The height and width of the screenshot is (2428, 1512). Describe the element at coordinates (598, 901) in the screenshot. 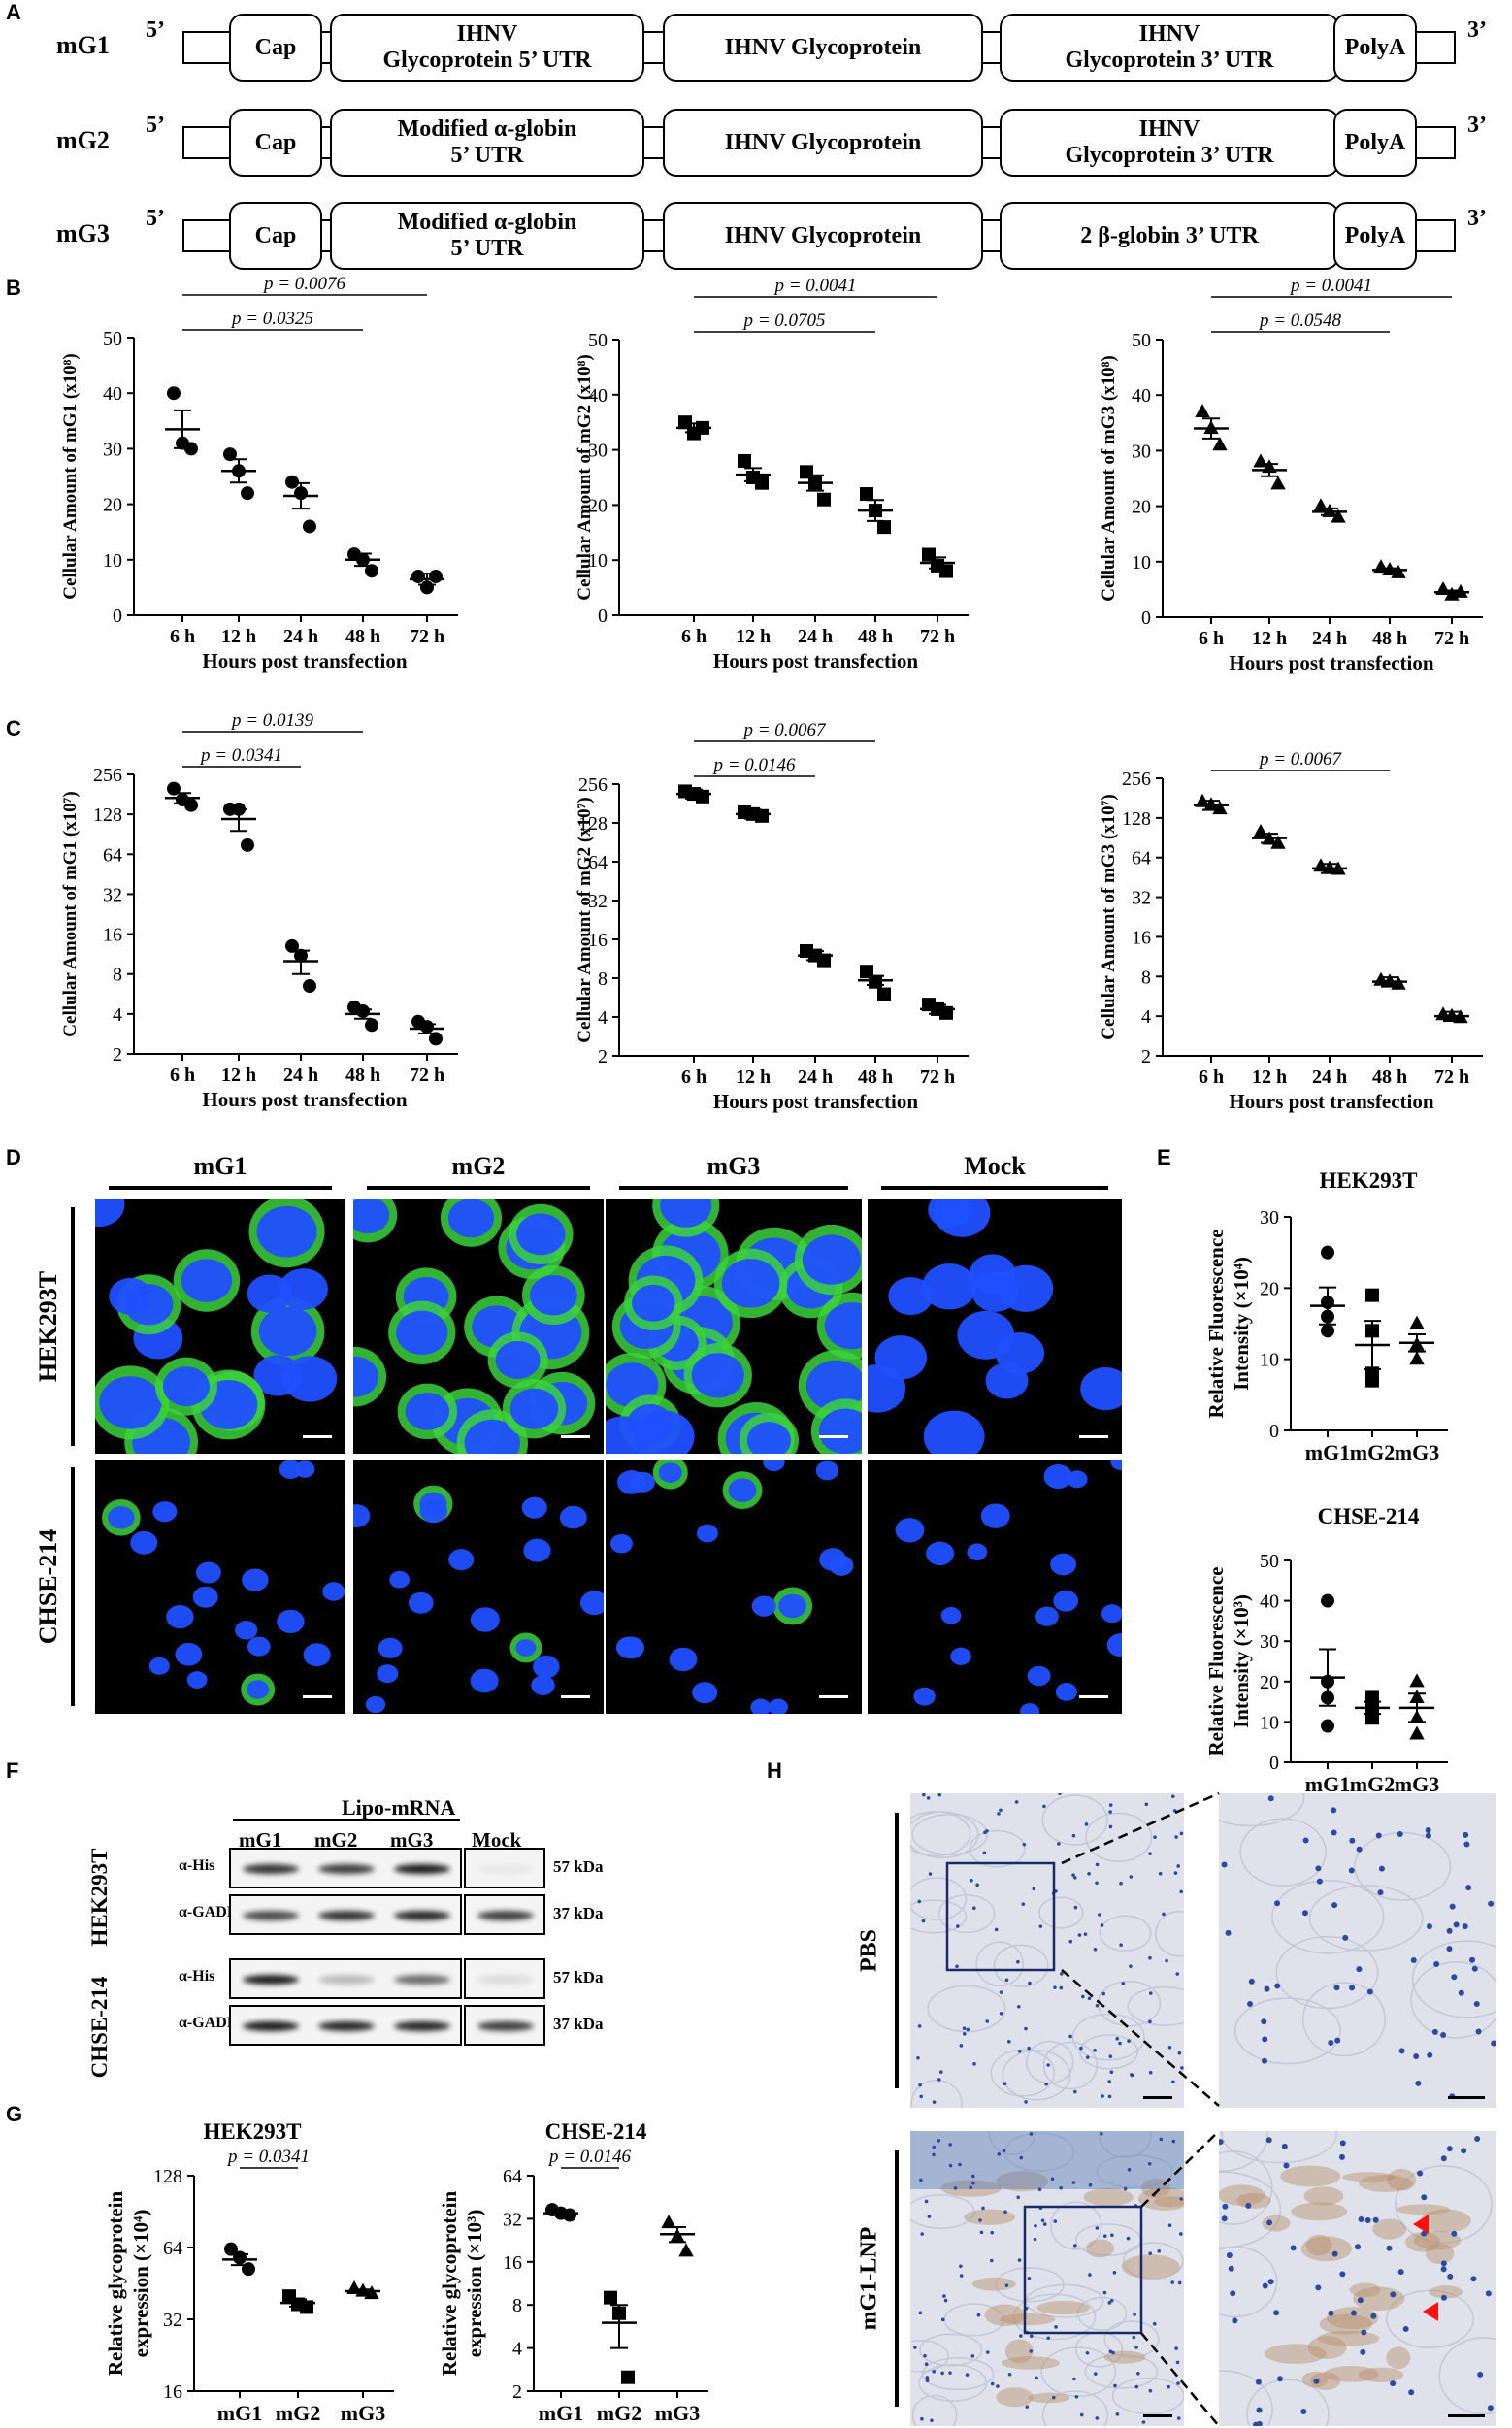

I see `y-tick-label: 32` at that location.